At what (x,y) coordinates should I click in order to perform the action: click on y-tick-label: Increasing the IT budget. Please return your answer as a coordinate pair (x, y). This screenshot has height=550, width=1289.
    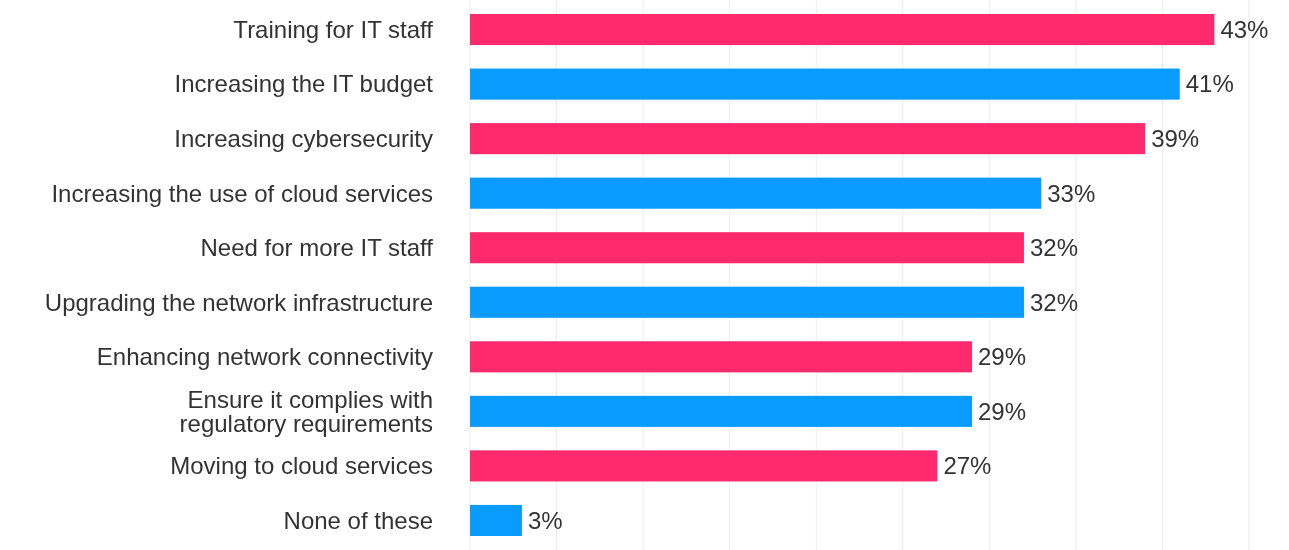
    Looking at the image, I should click on (304, 84).